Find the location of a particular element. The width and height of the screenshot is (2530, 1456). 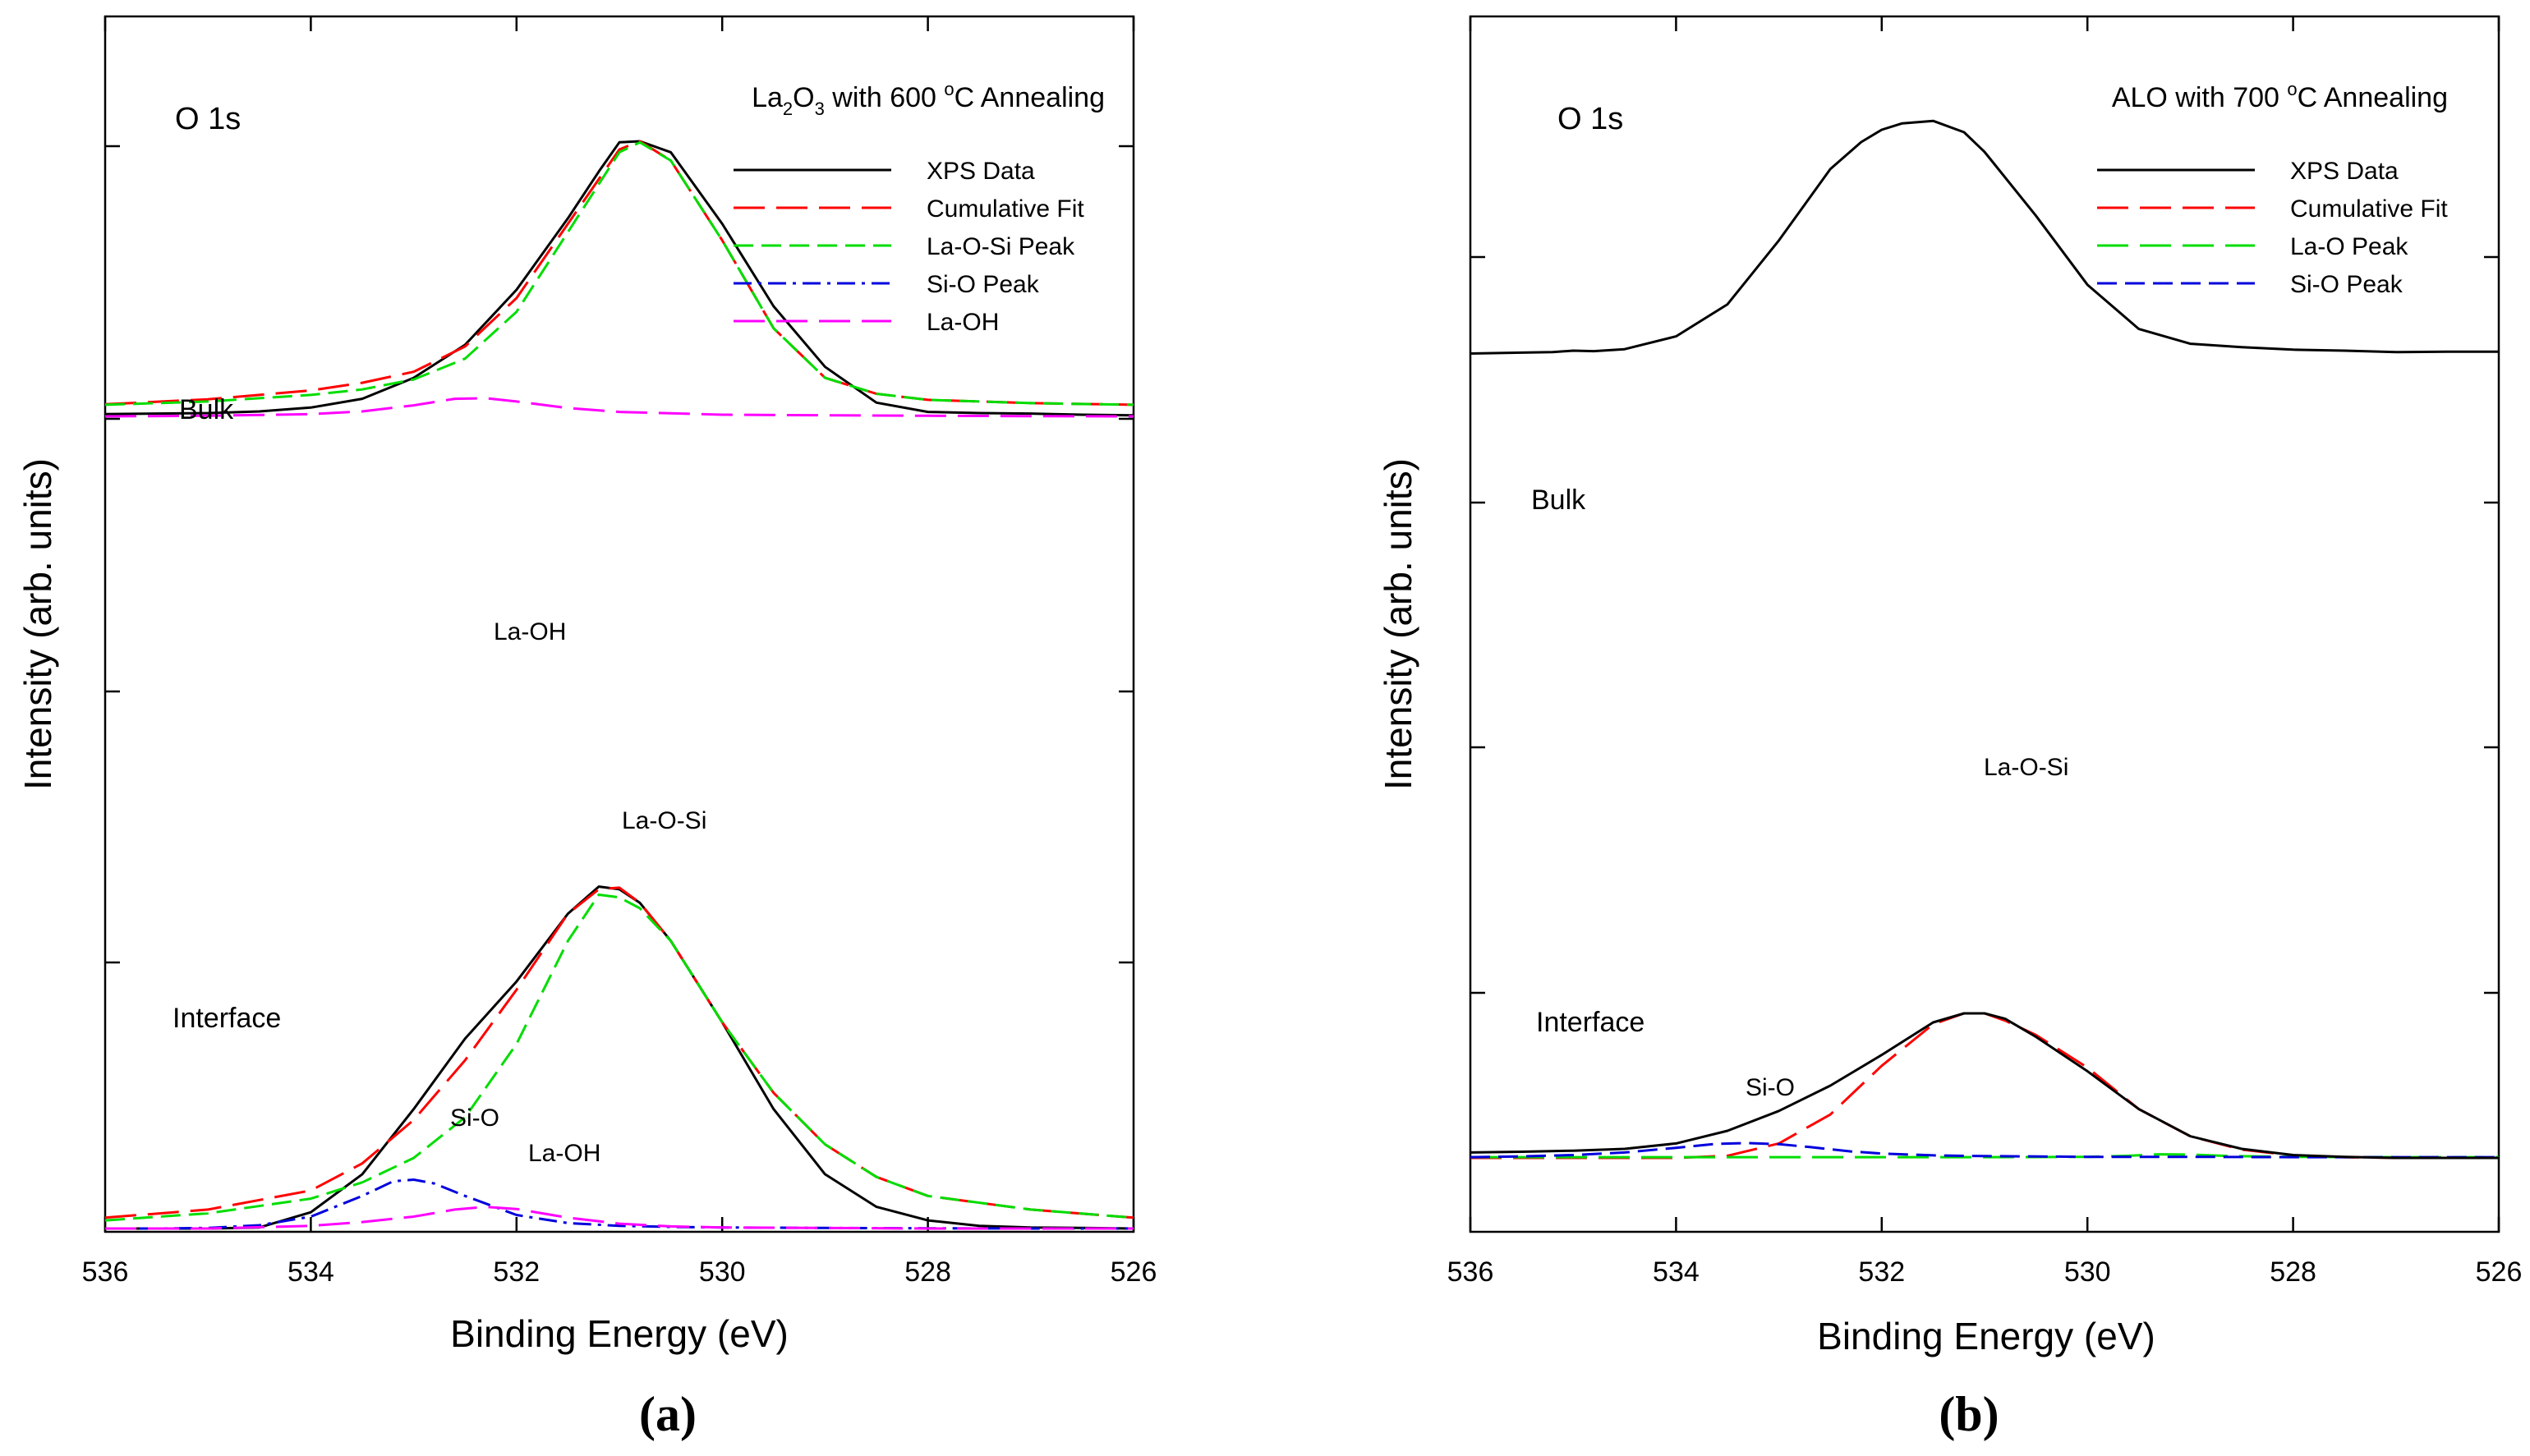

legend-b: XPS Data Cumulative Fit La-O Peak Si-O Peak is located at coordinates (2272, 228).